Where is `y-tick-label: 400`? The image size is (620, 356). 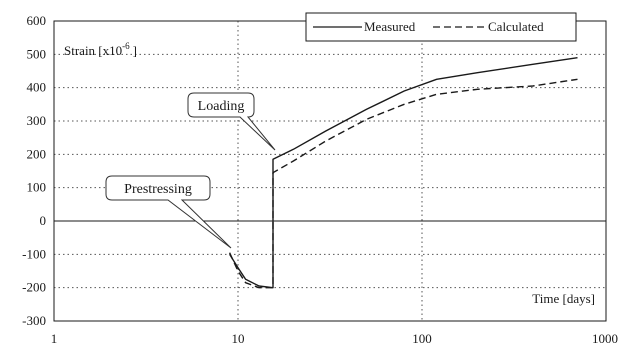
y-tick-label: 400 is located at coordinates (37, 87).